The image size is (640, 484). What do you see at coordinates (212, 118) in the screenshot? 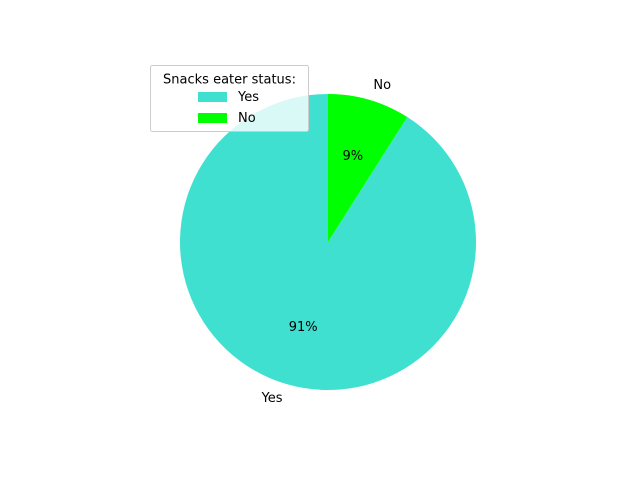
I see `legend-swatch-no` at bounding box center [212, 118].